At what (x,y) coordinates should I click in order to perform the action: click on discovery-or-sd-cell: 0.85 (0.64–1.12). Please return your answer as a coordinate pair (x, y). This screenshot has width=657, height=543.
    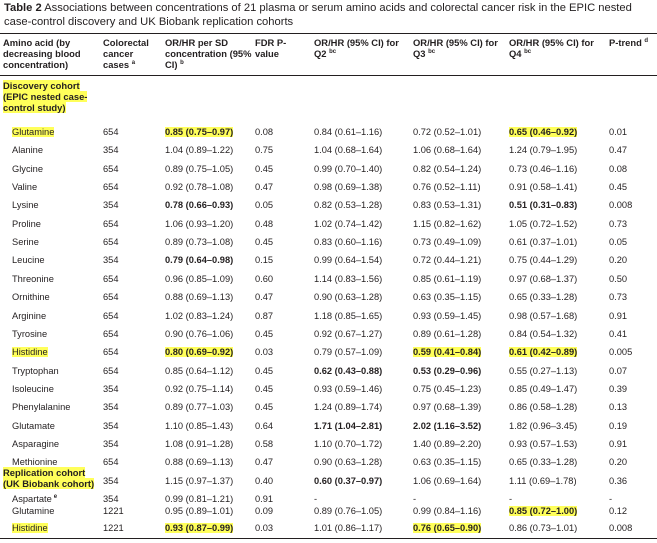
    Looking at the image, I should click on (199, 370).